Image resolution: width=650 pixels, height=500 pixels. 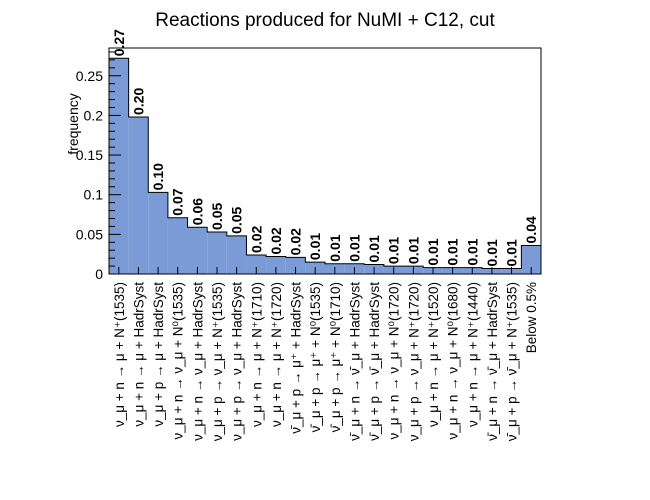 I want to click on x-tick-label: ν̄_μ + p → μ⁺ + HadrSyst, so click(x=296, y=358).